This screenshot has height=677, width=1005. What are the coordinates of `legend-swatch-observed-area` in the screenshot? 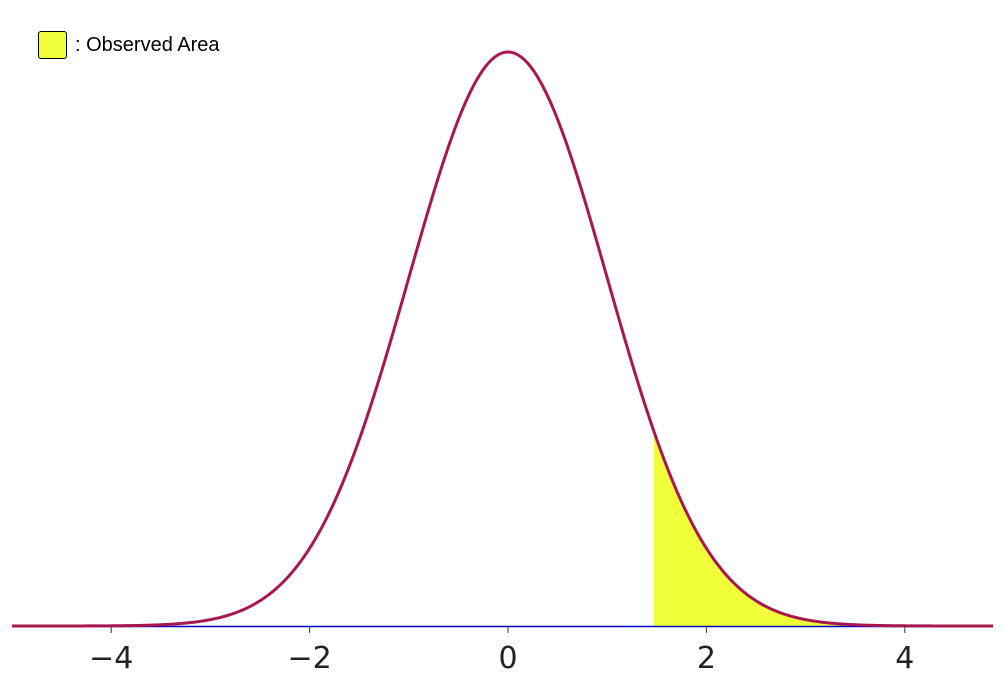 It's located at (52, 45).